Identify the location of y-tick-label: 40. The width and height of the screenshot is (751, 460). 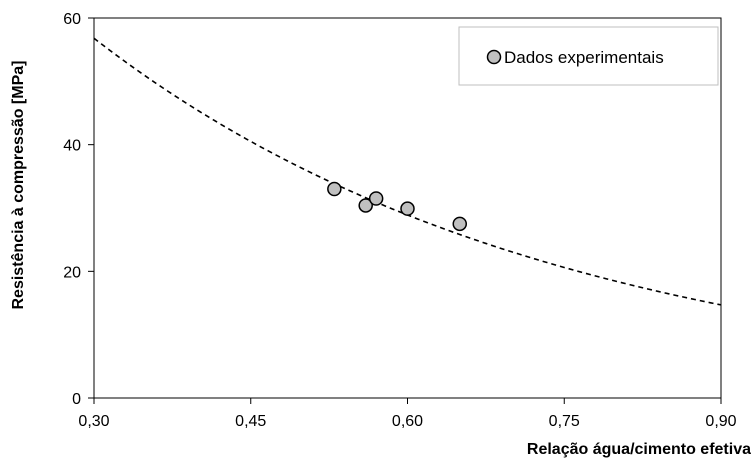
(72, 146).